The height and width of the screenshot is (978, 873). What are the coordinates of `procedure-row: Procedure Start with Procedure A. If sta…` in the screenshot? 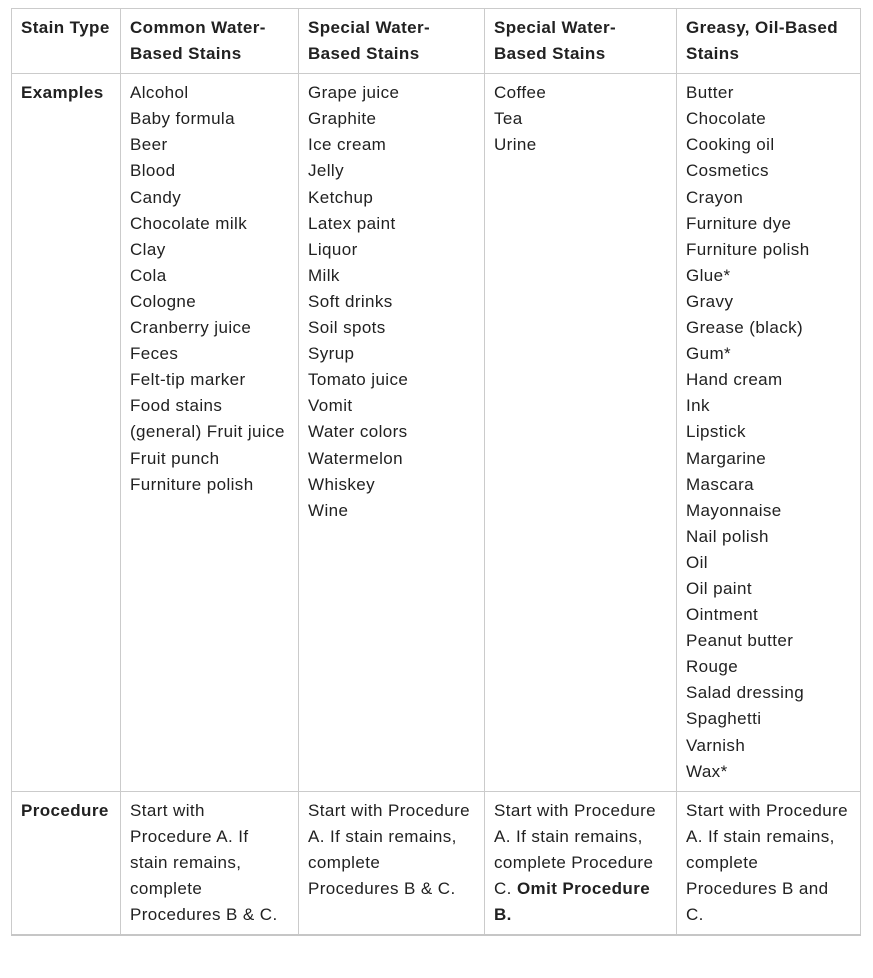 It's located at (436, 863).